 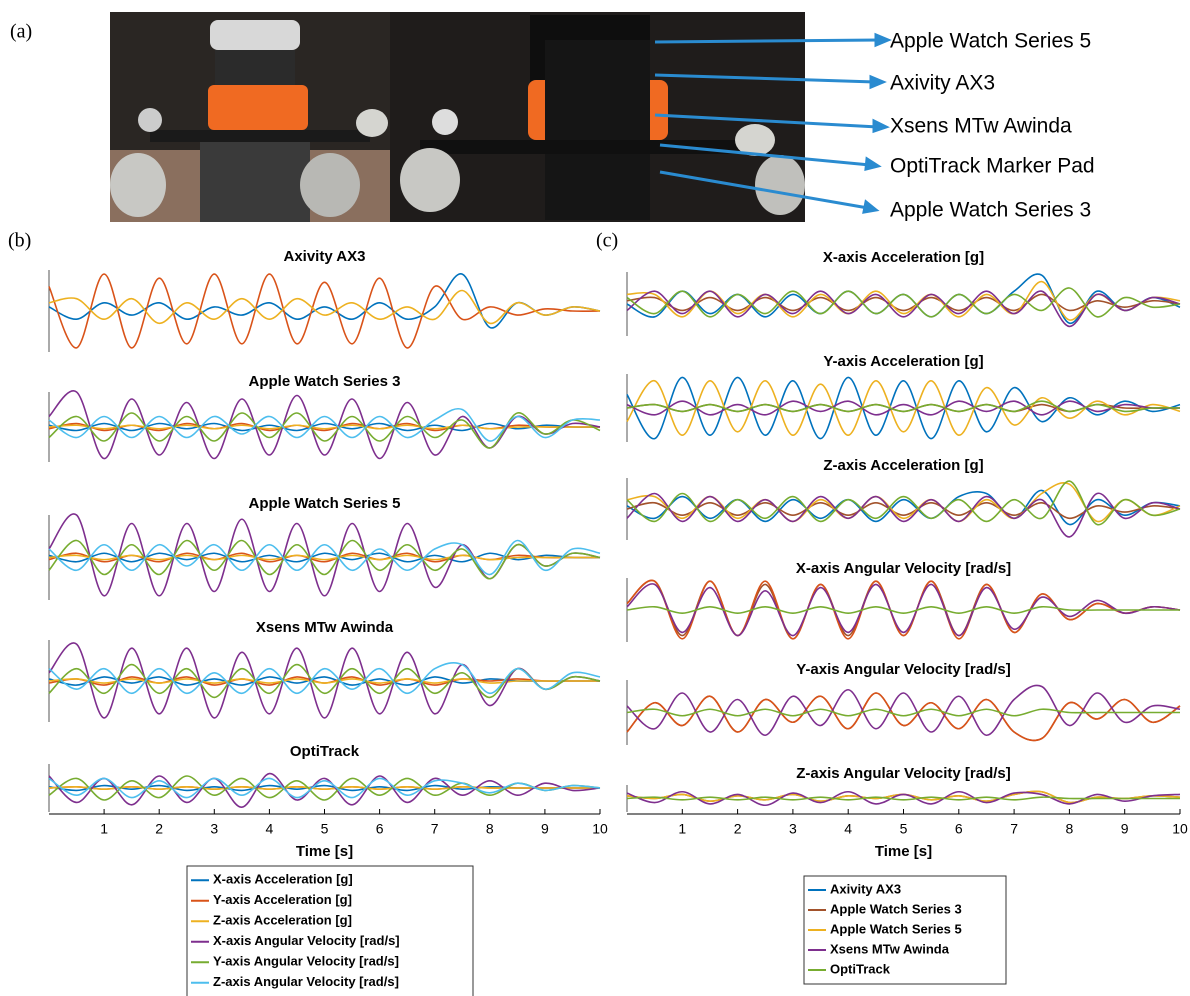 What do you see at coordinates (903, 465) in the screenshot?
I see `chart-title: Z-axis Acceleration [g]` at bounding box center [903, 465].